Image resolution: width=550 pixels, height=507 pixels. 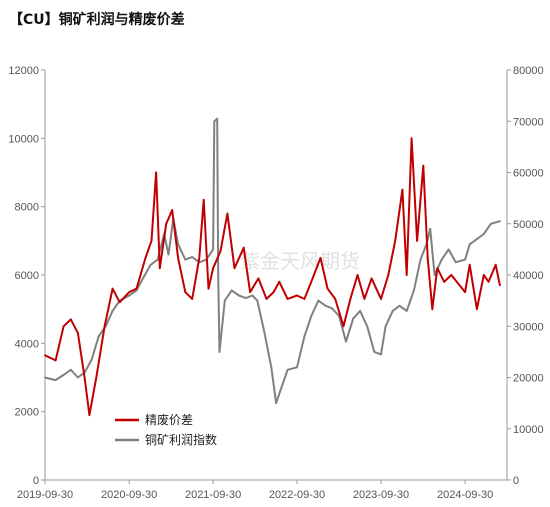 What do you see at coordinates (528, 71) in the screenshot?
I see `y-right-tick-label: 80000` at bounding box center [528, 71].